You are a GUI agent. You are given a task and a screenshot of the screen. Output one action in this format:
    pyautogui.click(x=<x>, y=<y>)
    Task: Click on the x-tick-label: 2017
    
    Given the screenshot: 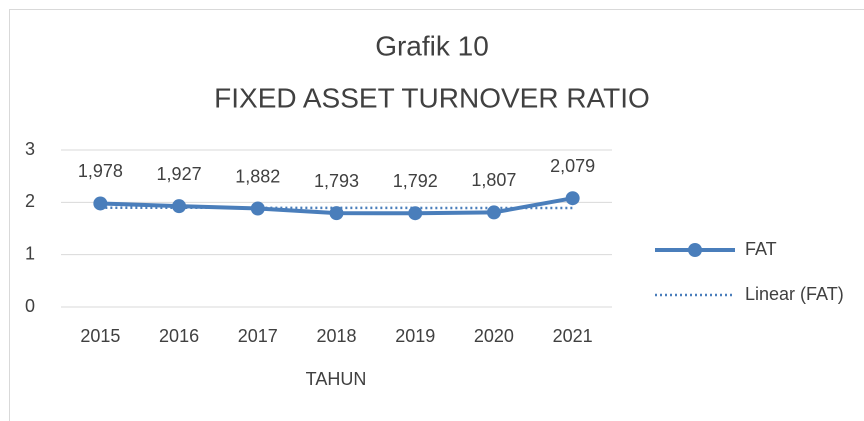 What is the action you would take?
    pyautogui.click(x=258, y=336)
    